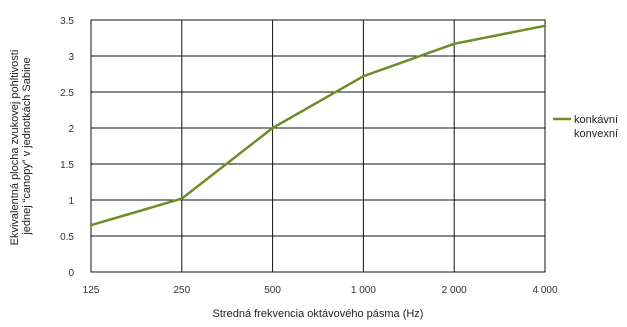 This screenshot has height=327, width=627. Describe the element at coordinates (71, 57) in the screenshot. I see `y-tick-label: 3` at that location.